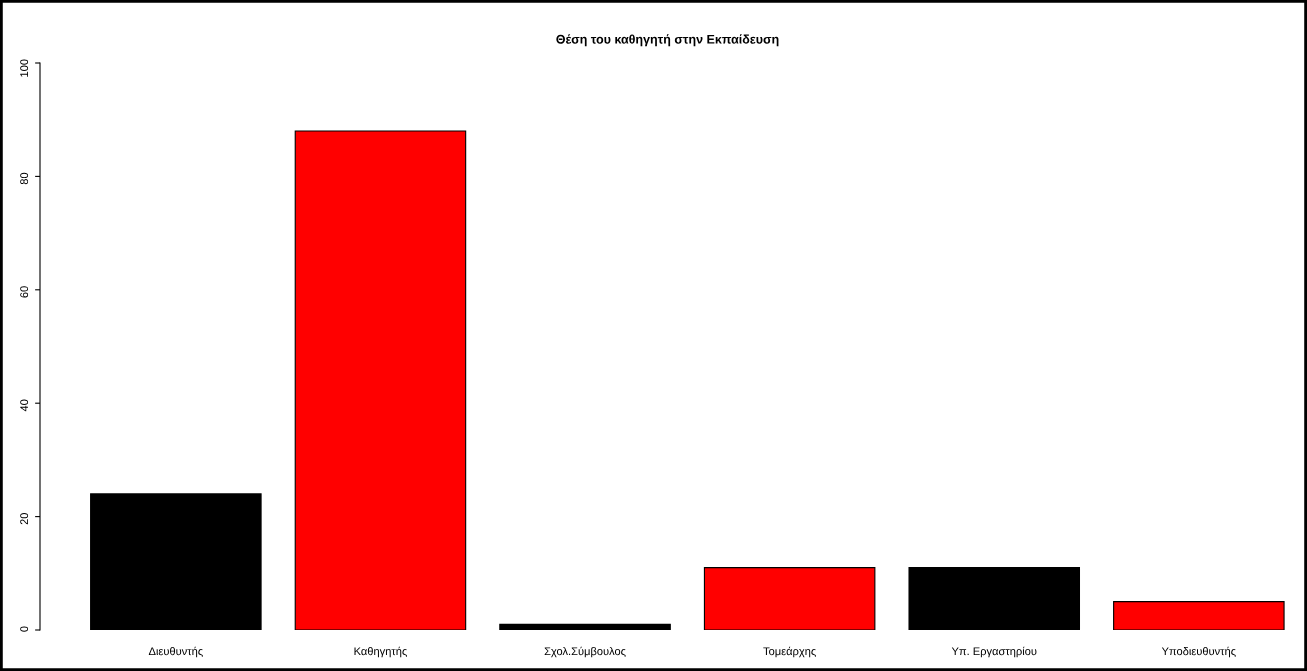  Describe the element at coordinates (24, 68) in the screenshot. I see `y-tick-label: 100` at that location.